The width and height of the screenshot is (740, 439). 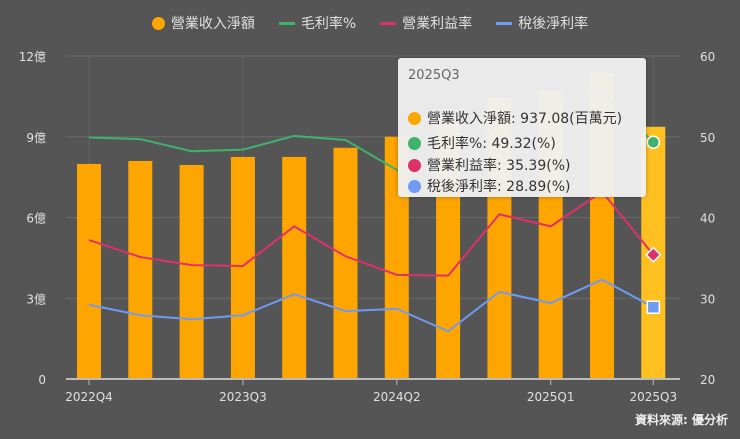 I want to click on x-tick-label: 2024Q2, so click(x=397, y=397).